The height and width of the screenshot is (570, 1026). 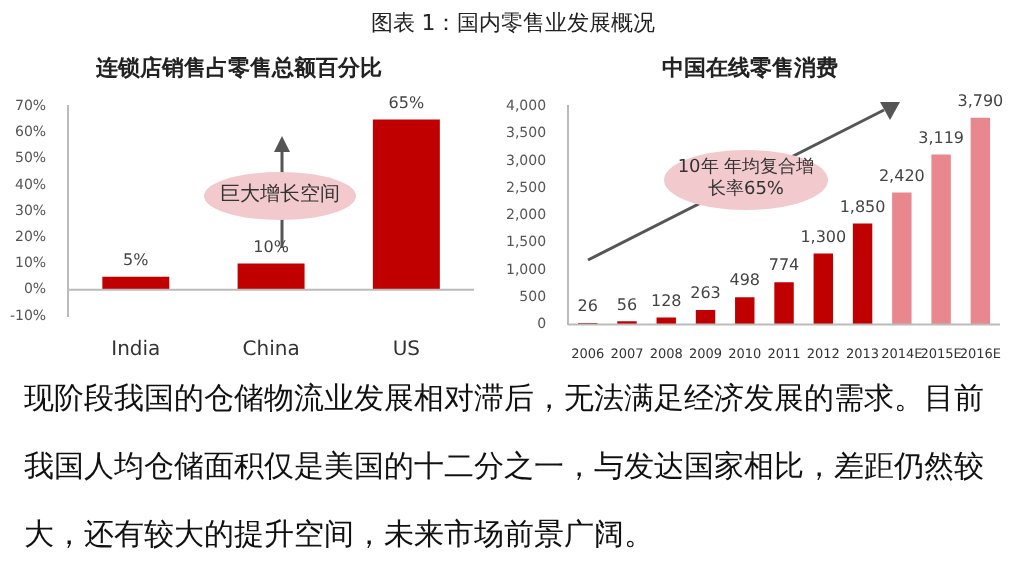 What do you see at coordinates (406, 350) in the screenshot?
I see `x-tick-label: US` at bounding box center [406, 350].